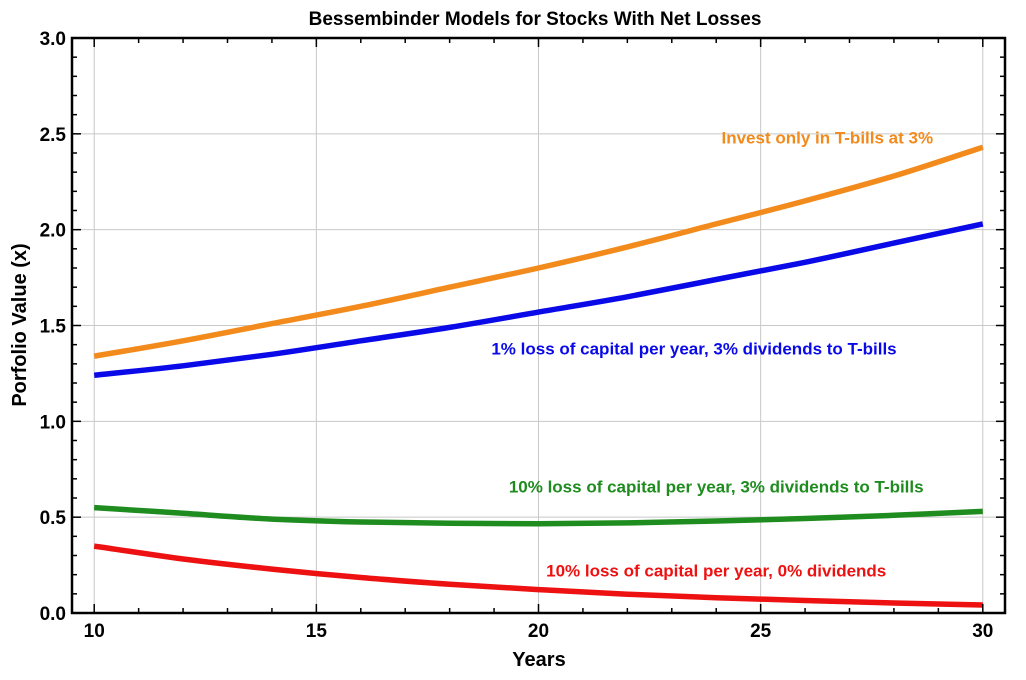 Image resolution: width=1026 pixels, height=680 pixels. Describe the element at coordinates (317, 631) in the screenshot. I see `x-tick-label: 15` at that location.